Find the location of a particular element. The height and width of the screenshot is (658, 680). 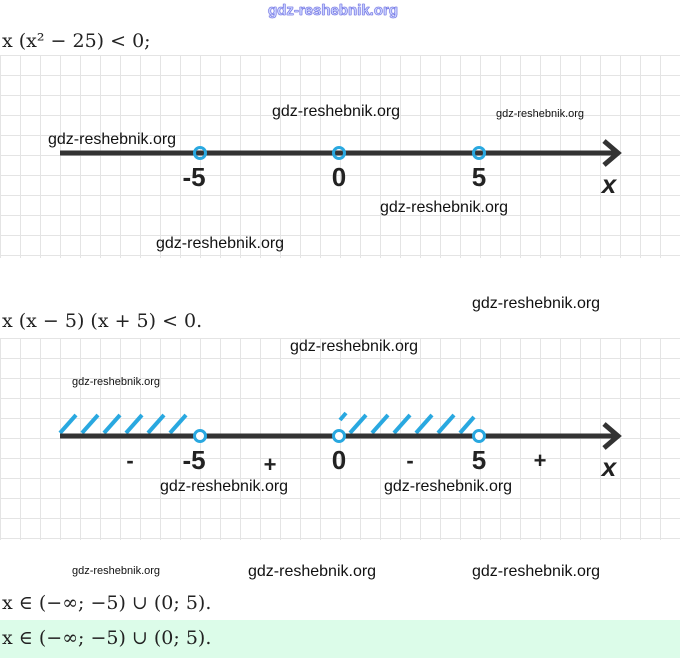

site-watermark-header: gdz-reshebnik.org is located at coordinates (333, 10).